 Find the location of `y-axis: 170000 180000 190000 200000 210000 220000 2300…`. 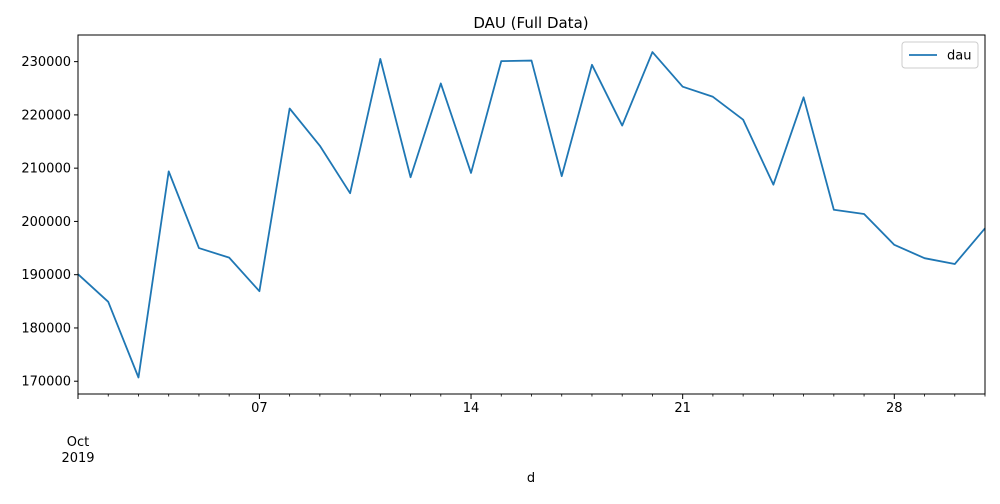

y-axis: 170000 180000 190000 200000 210000 220000 2300… is located at coordinates (49, 222).